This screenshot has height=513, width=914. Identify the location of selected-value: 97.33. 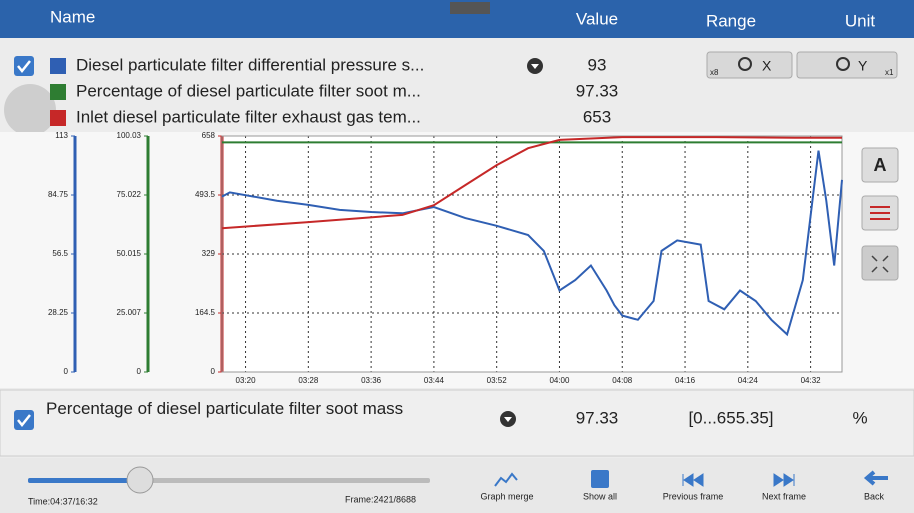
(597, 417).